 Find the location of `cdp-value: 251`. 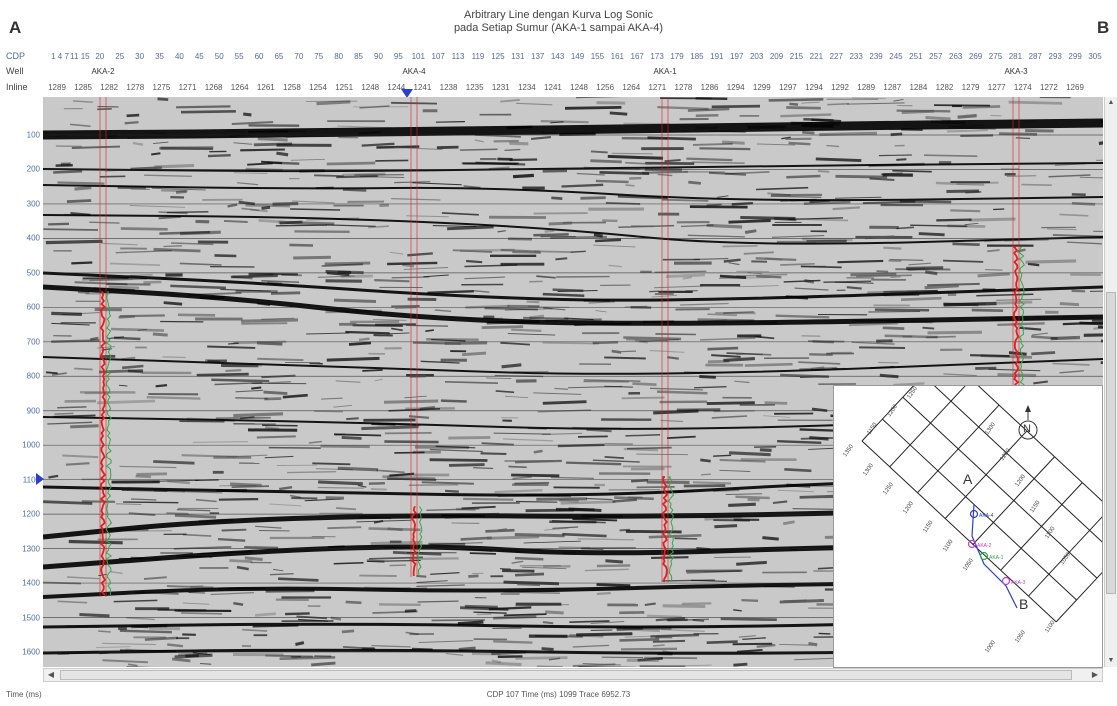

cdp-value: 251 is located at coordinates (916, 56).